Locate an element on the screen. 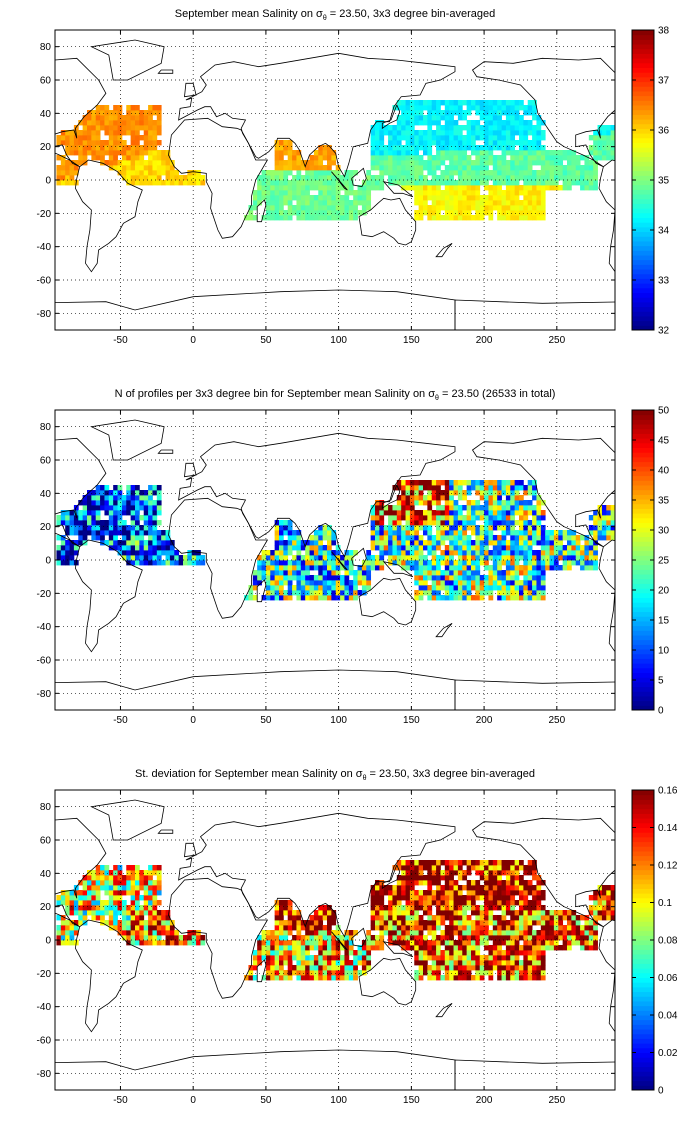 The width and height of the screenshot is (696, 1140). y-tick-label: 60 is located at coordinates (46, 81).